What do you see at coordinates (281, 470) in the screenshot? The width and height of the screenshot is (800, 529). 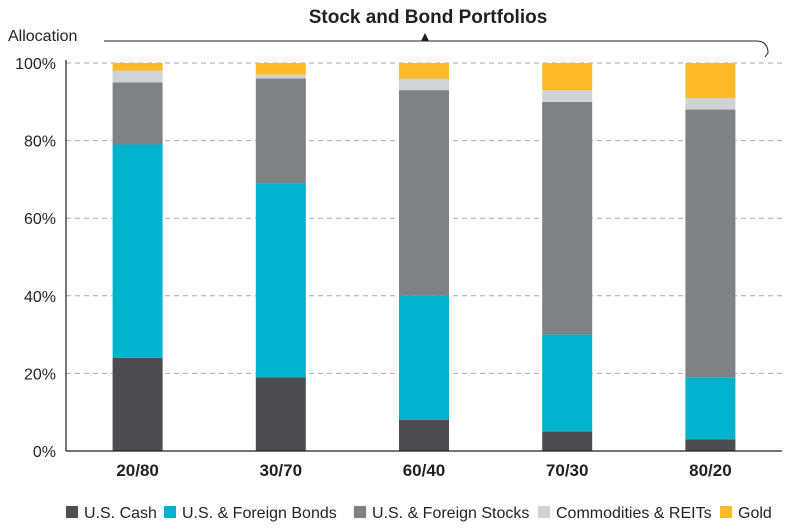 I see `x-tick-label: 30/70` at bounding box center [281, 470].